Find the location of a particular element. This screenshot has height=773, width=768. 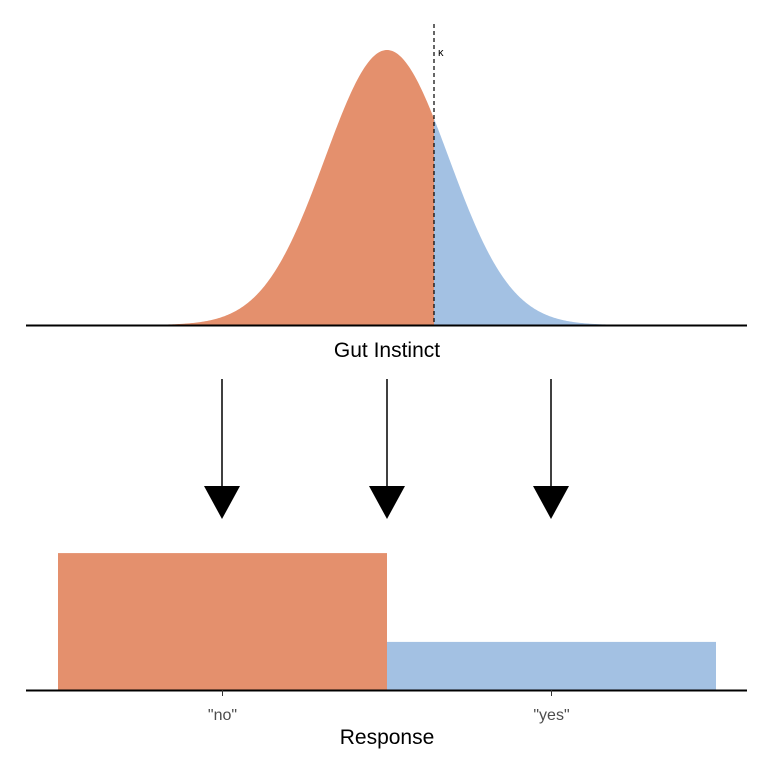

arrows is located at coordinates (386, 449).